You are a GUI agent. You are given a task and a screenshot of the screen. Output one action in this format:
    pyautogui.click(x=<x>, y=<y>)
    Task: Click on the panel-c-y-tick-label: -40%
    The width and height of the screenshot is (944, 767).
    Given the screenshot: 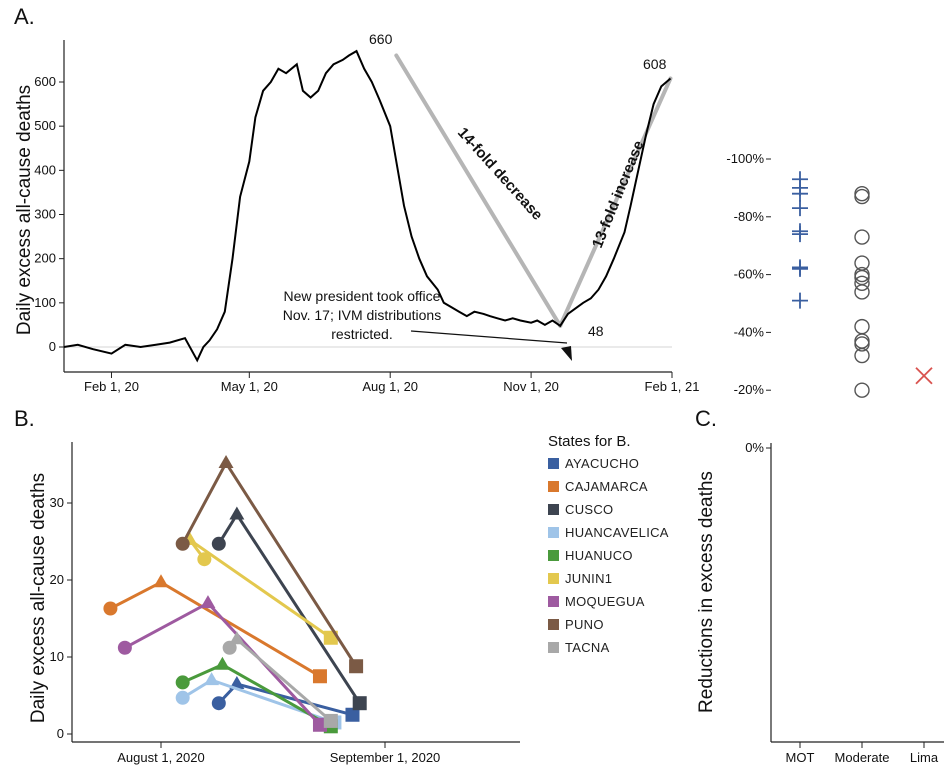 What is the action you would take?
    pyautogui.click(x=749, y=331)
    